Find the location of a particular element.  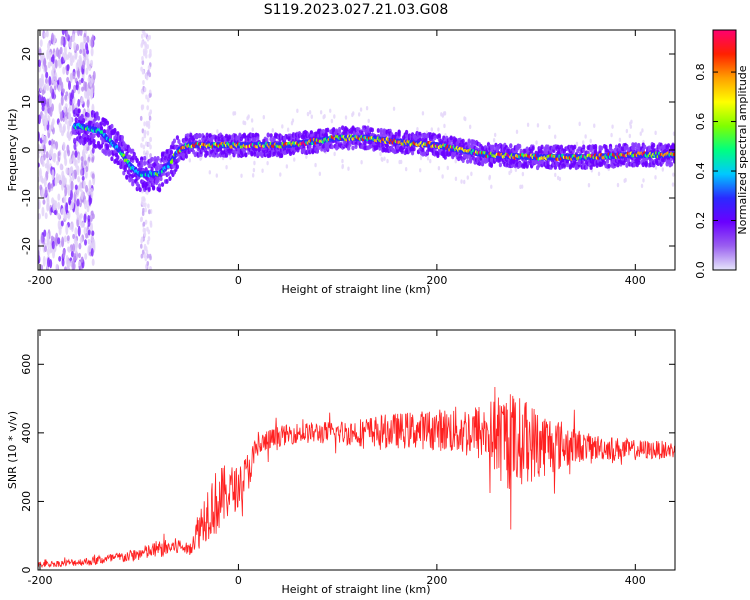

figure-title: S119.2023.027.21.03.G08 is located at coordinates (356, 10).